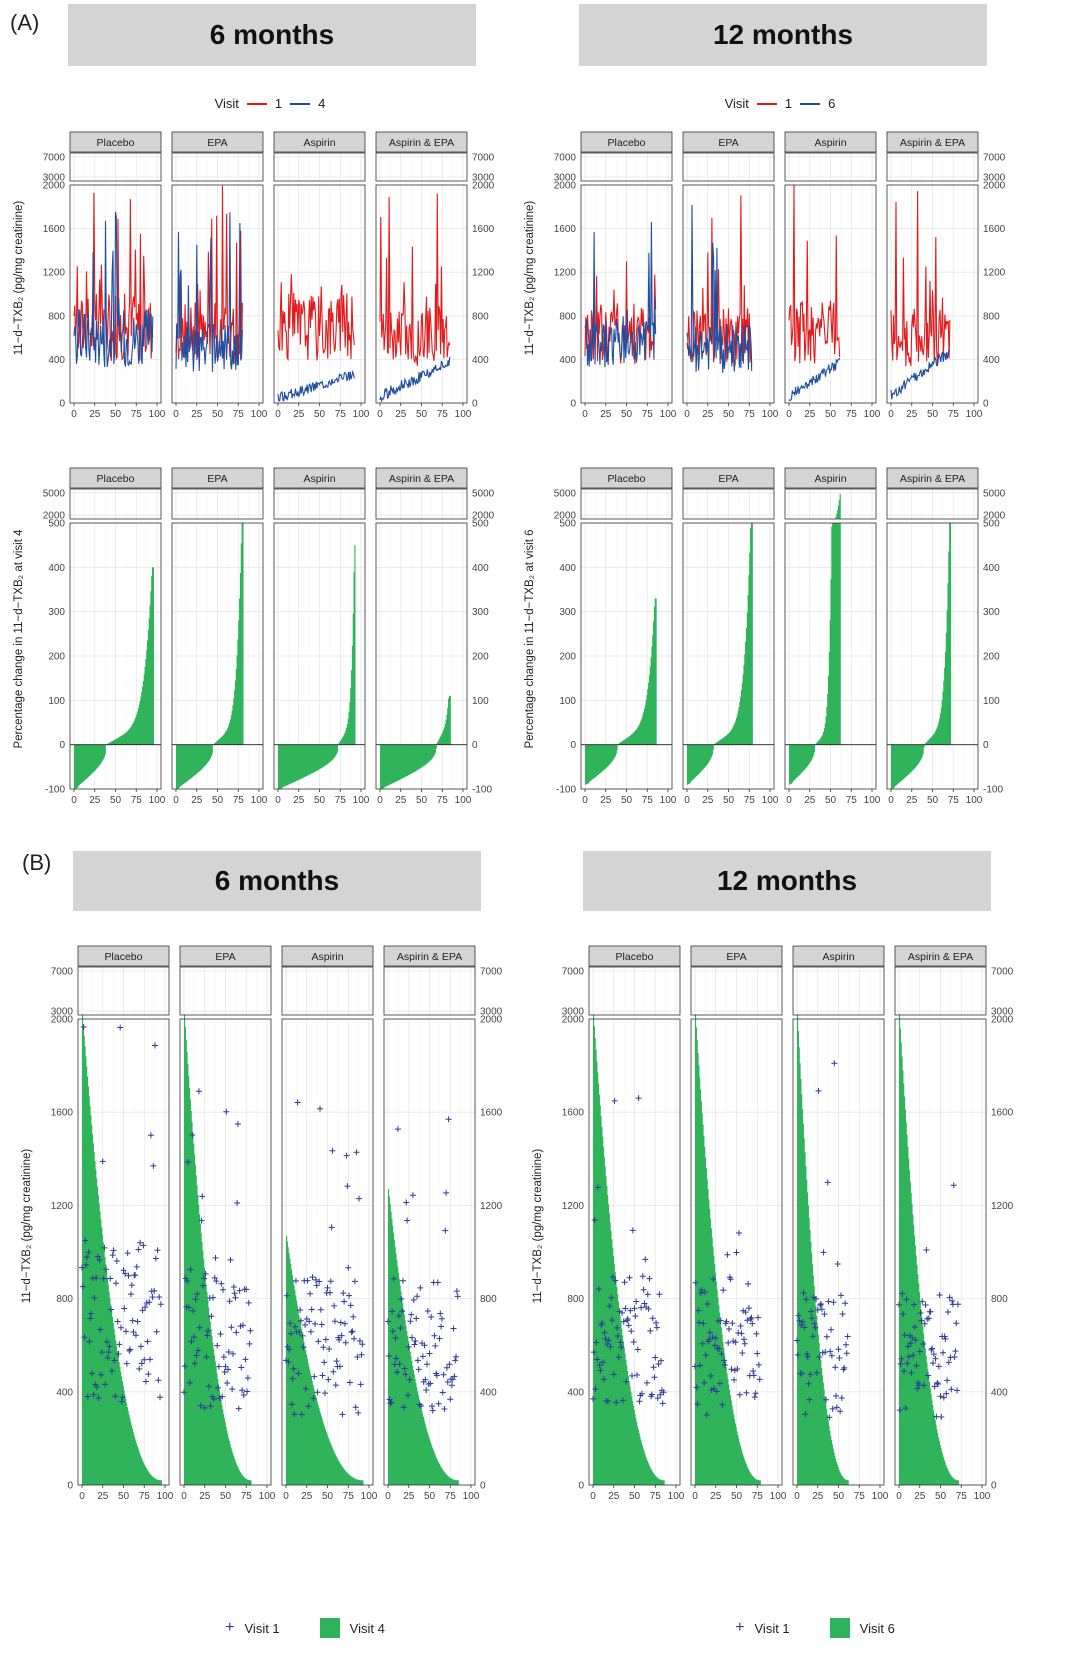 The image size is (1071, 1653). I want to click on x-tick-label: 100, so click(974, 414).